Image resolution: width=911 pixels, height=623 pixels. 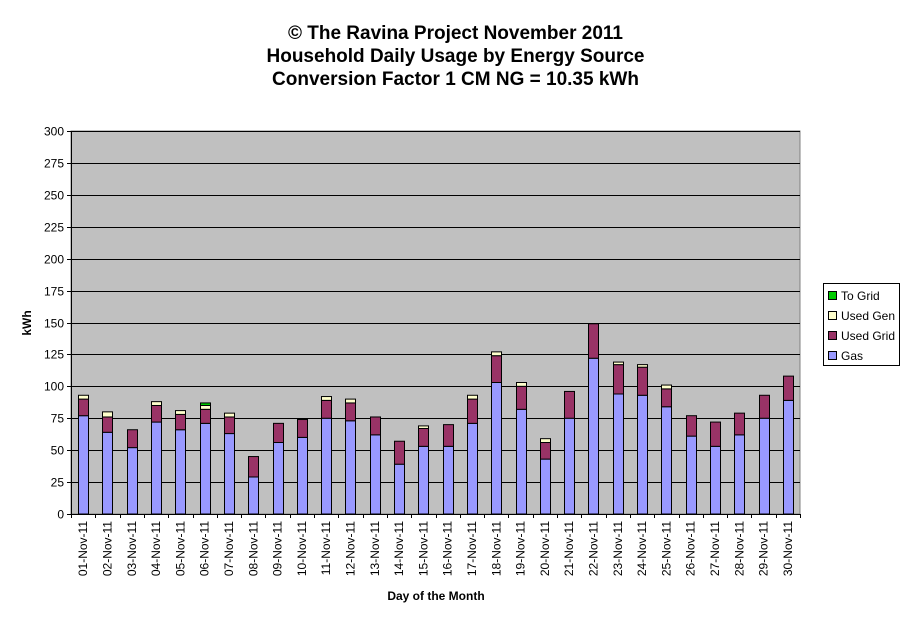 I want to click on y-tick-label: 150, so click(x=54, y=324).